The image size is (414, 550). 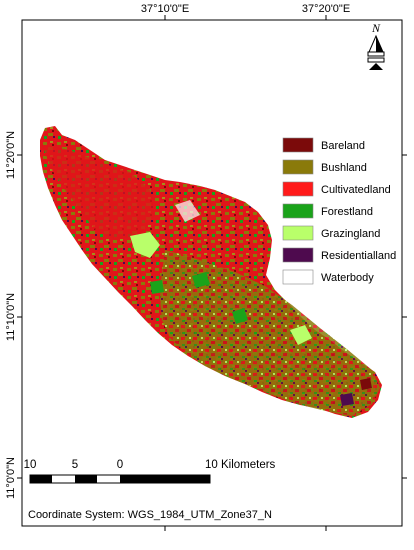 I want to click on legend-label-grazingland: Grazingland, so click(x=350, y=234).